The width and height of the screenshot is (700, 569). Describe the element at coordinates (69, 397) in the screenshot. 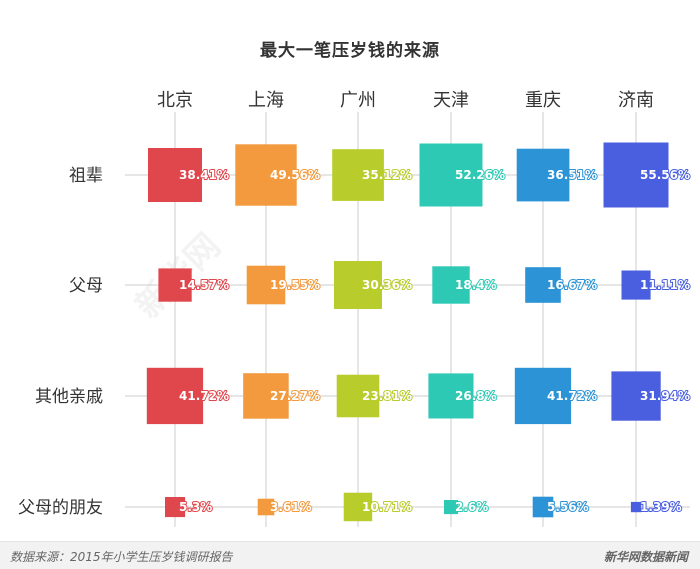

I see `row-label: 其他亲戚` at that location.